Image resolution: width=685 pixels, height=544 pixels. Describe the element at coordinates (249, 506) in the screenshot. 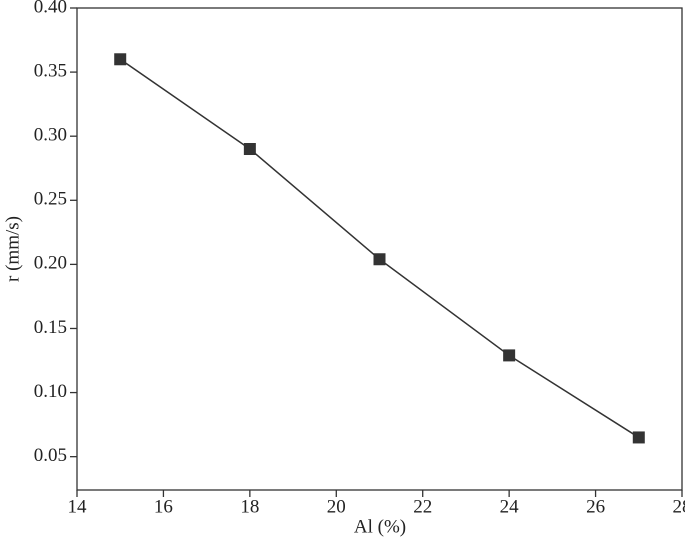

I see `x-tick-label: 18` at that location.